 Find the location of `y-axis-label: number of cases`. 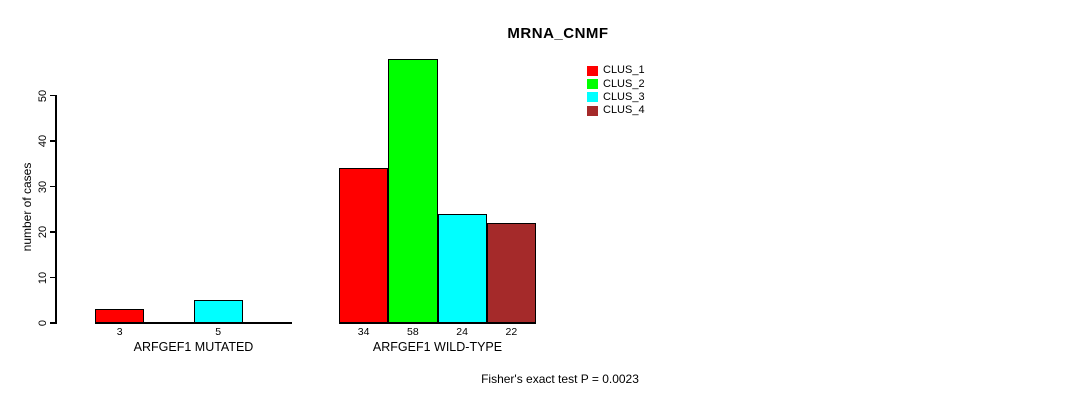

y-axis-label: number of cases is located at coordinates (27, 207).